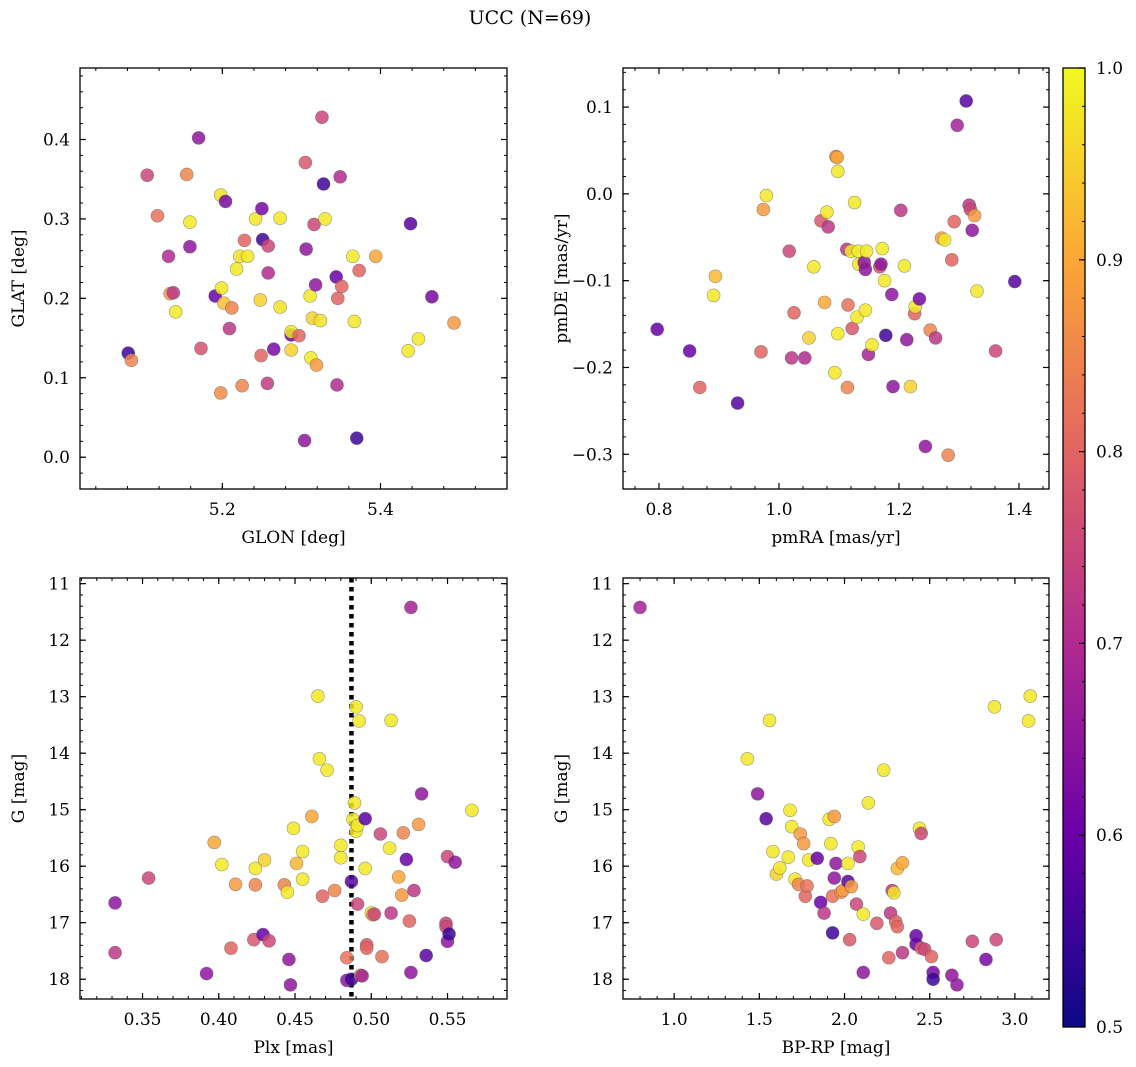 The image size is (1136, 1067). What do you see at coordinates (1109, 644) in the screenshot?
I see `colorbar-tick-label: 0.7` at bounding box center [1109, 644].